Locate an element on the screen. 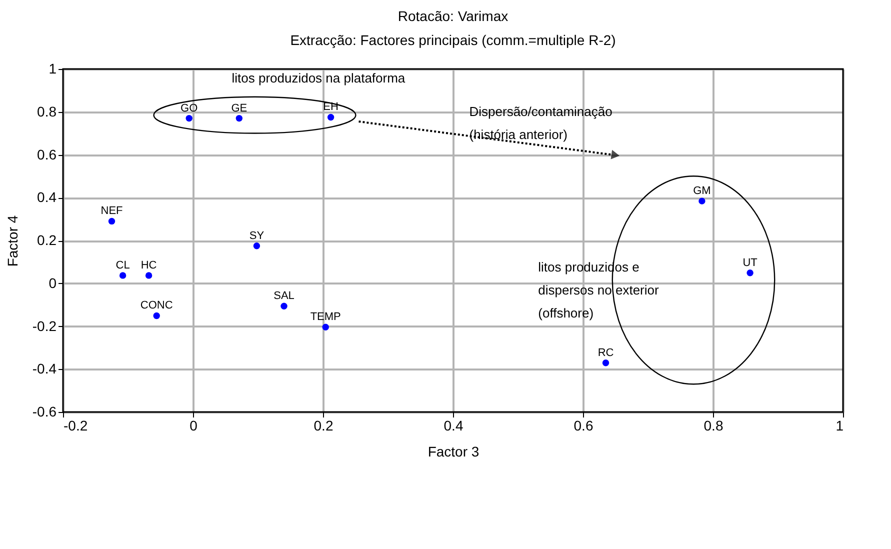 Image resolution: width=891 pixels, height=549 pixels. x-tick-label: 0.6 is located at coordinates (584, 426).